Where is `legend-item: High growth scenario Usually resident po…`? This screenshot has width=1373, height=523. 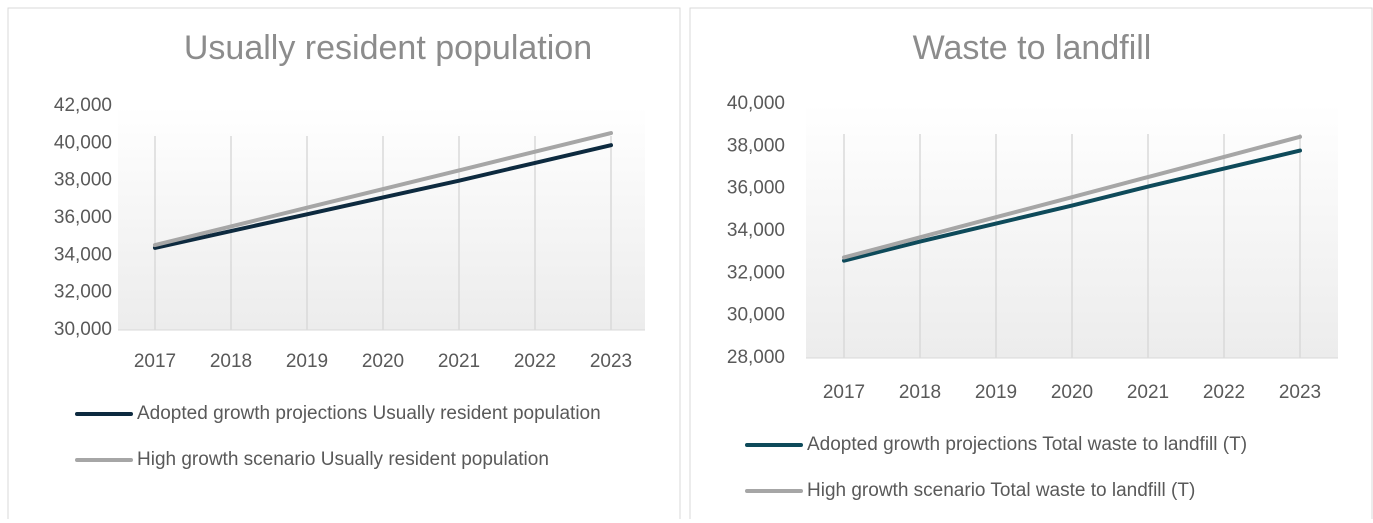 legend-item: High growth scenario Usually resident po… is located at coordinates (345, 460).